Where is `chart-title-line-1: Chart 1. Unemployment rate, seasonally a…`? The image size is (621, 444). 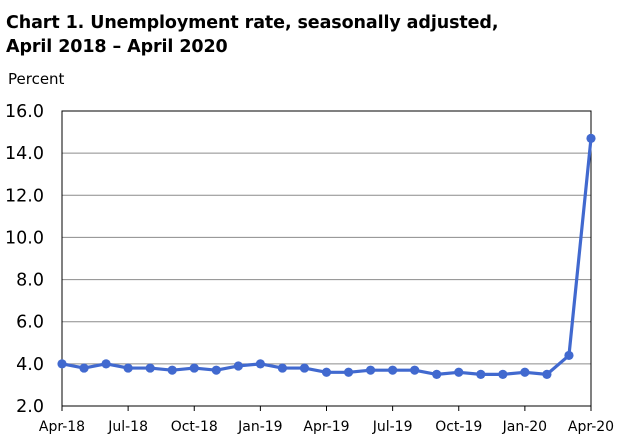 chart-title-line-1: Chart 1. Unemployment rate, seasonally a… is located at coordinates (252, 23).